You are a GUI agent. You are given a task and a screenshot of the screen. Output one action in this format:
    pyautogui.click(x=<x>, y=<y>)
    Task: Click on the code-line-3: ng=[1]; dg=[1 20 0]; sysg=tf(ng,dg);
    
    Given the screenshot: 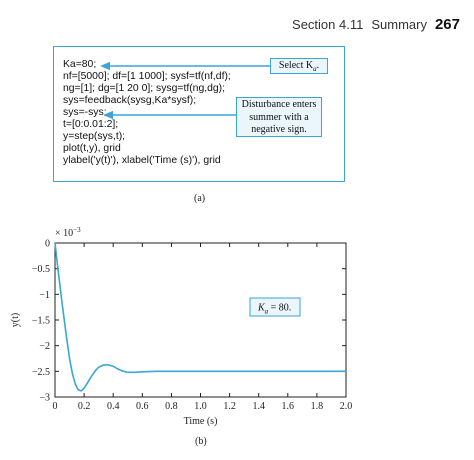 What is the action you would take?
    pyautogui.click(x=144, y=88)
    